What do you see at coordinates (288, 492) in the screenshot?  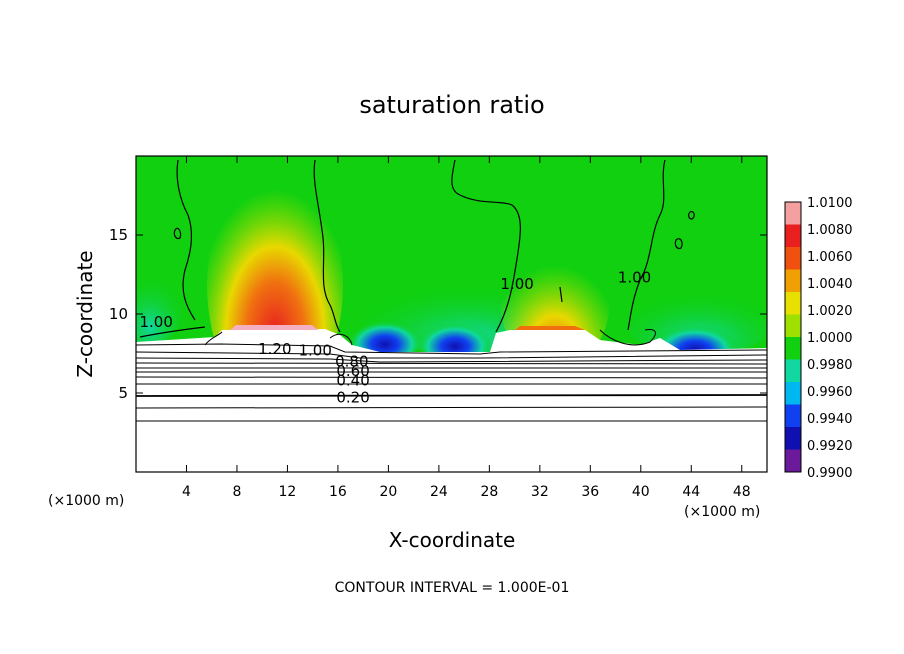 I see `x-tick-label: 12` at bounding box center [288, 492].